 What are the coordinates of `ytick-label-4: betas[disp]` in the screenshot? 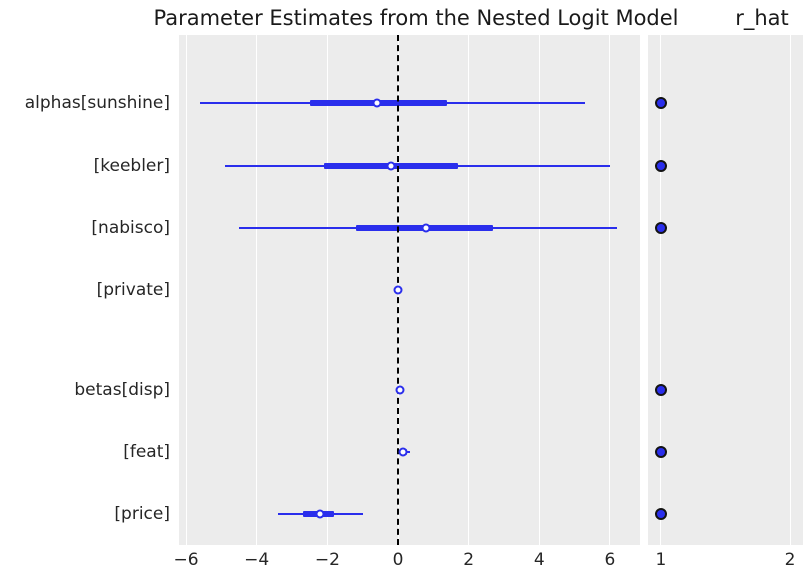 It's located at (122, 389).